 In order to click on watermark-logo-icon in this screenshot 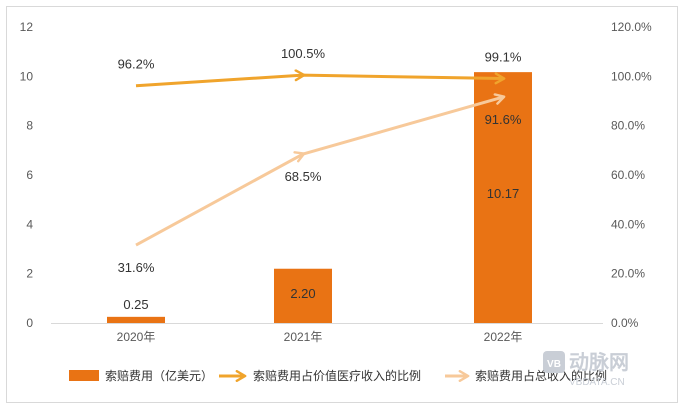, I will do `click(554, 362)`.